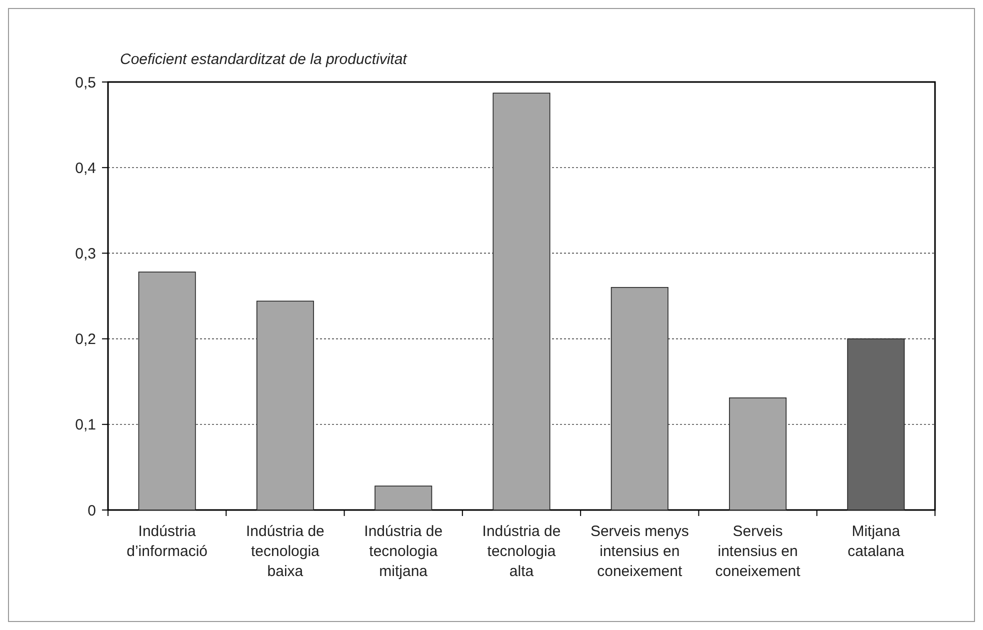  What do you see at coordinates (85, 425) in the screenshot?
I see `y-tick-label: 0,1` at bounding box center [85, 425].